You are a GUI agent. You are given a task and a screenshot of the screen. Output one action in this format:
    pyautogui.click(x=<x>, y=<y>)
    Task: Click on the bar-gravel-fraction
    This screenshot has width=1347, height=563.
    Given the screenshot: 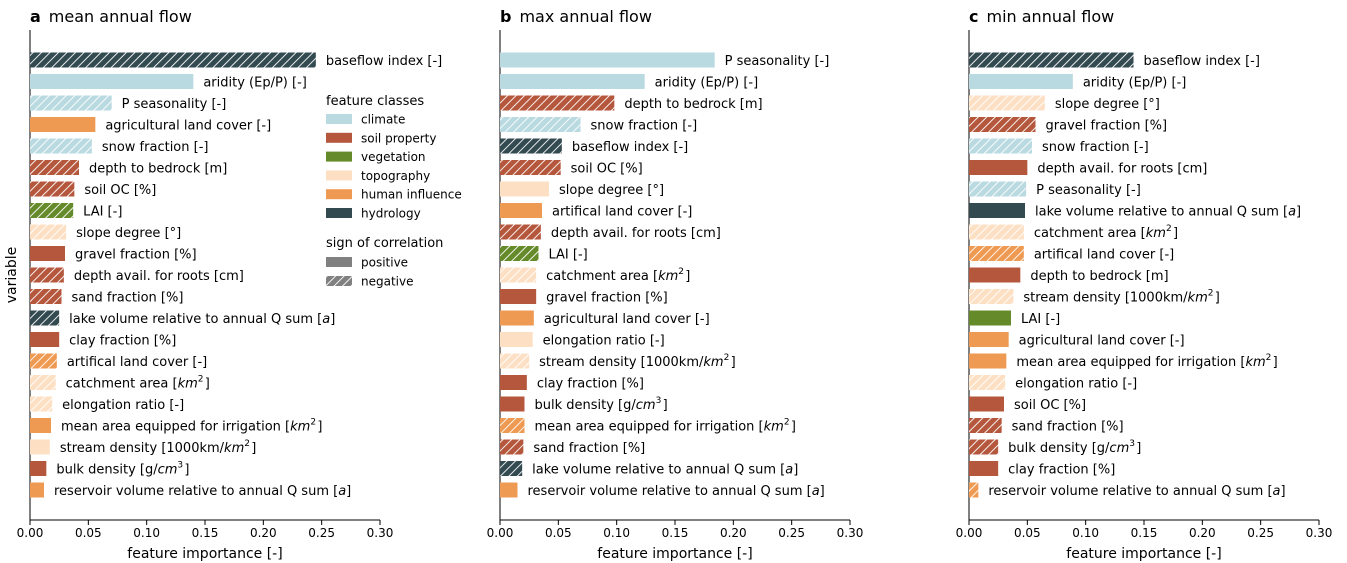 What is the action you would take?
    pyautogui.click(x=47, y=253)
    